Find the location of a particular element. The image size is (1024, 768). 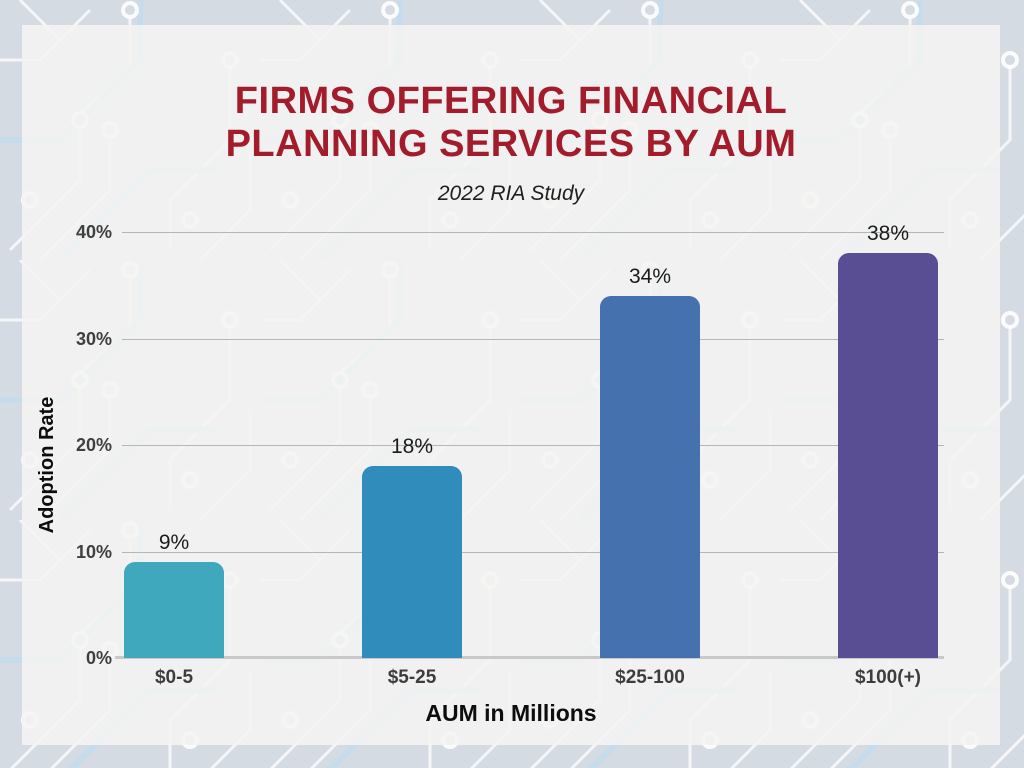

y-tick-label: 30% is located at coordinates (93, 338).